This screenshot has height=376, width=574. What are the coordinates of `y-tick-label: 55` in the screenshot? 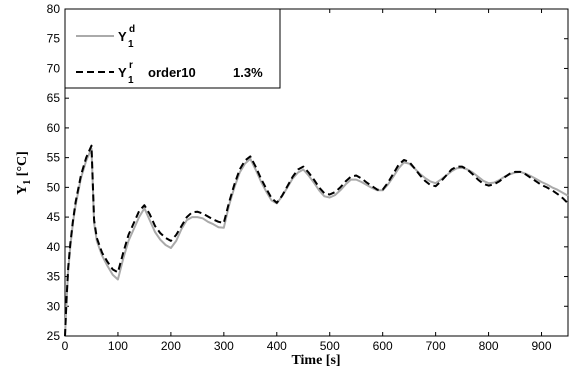 It's located at (54, 158).